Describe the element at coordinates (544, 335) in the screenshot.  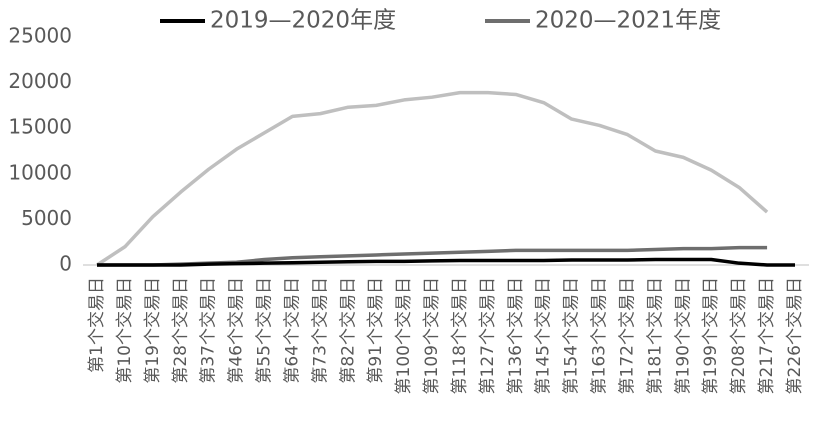
I see `x-tick-label: 第145个交易日` at that location.